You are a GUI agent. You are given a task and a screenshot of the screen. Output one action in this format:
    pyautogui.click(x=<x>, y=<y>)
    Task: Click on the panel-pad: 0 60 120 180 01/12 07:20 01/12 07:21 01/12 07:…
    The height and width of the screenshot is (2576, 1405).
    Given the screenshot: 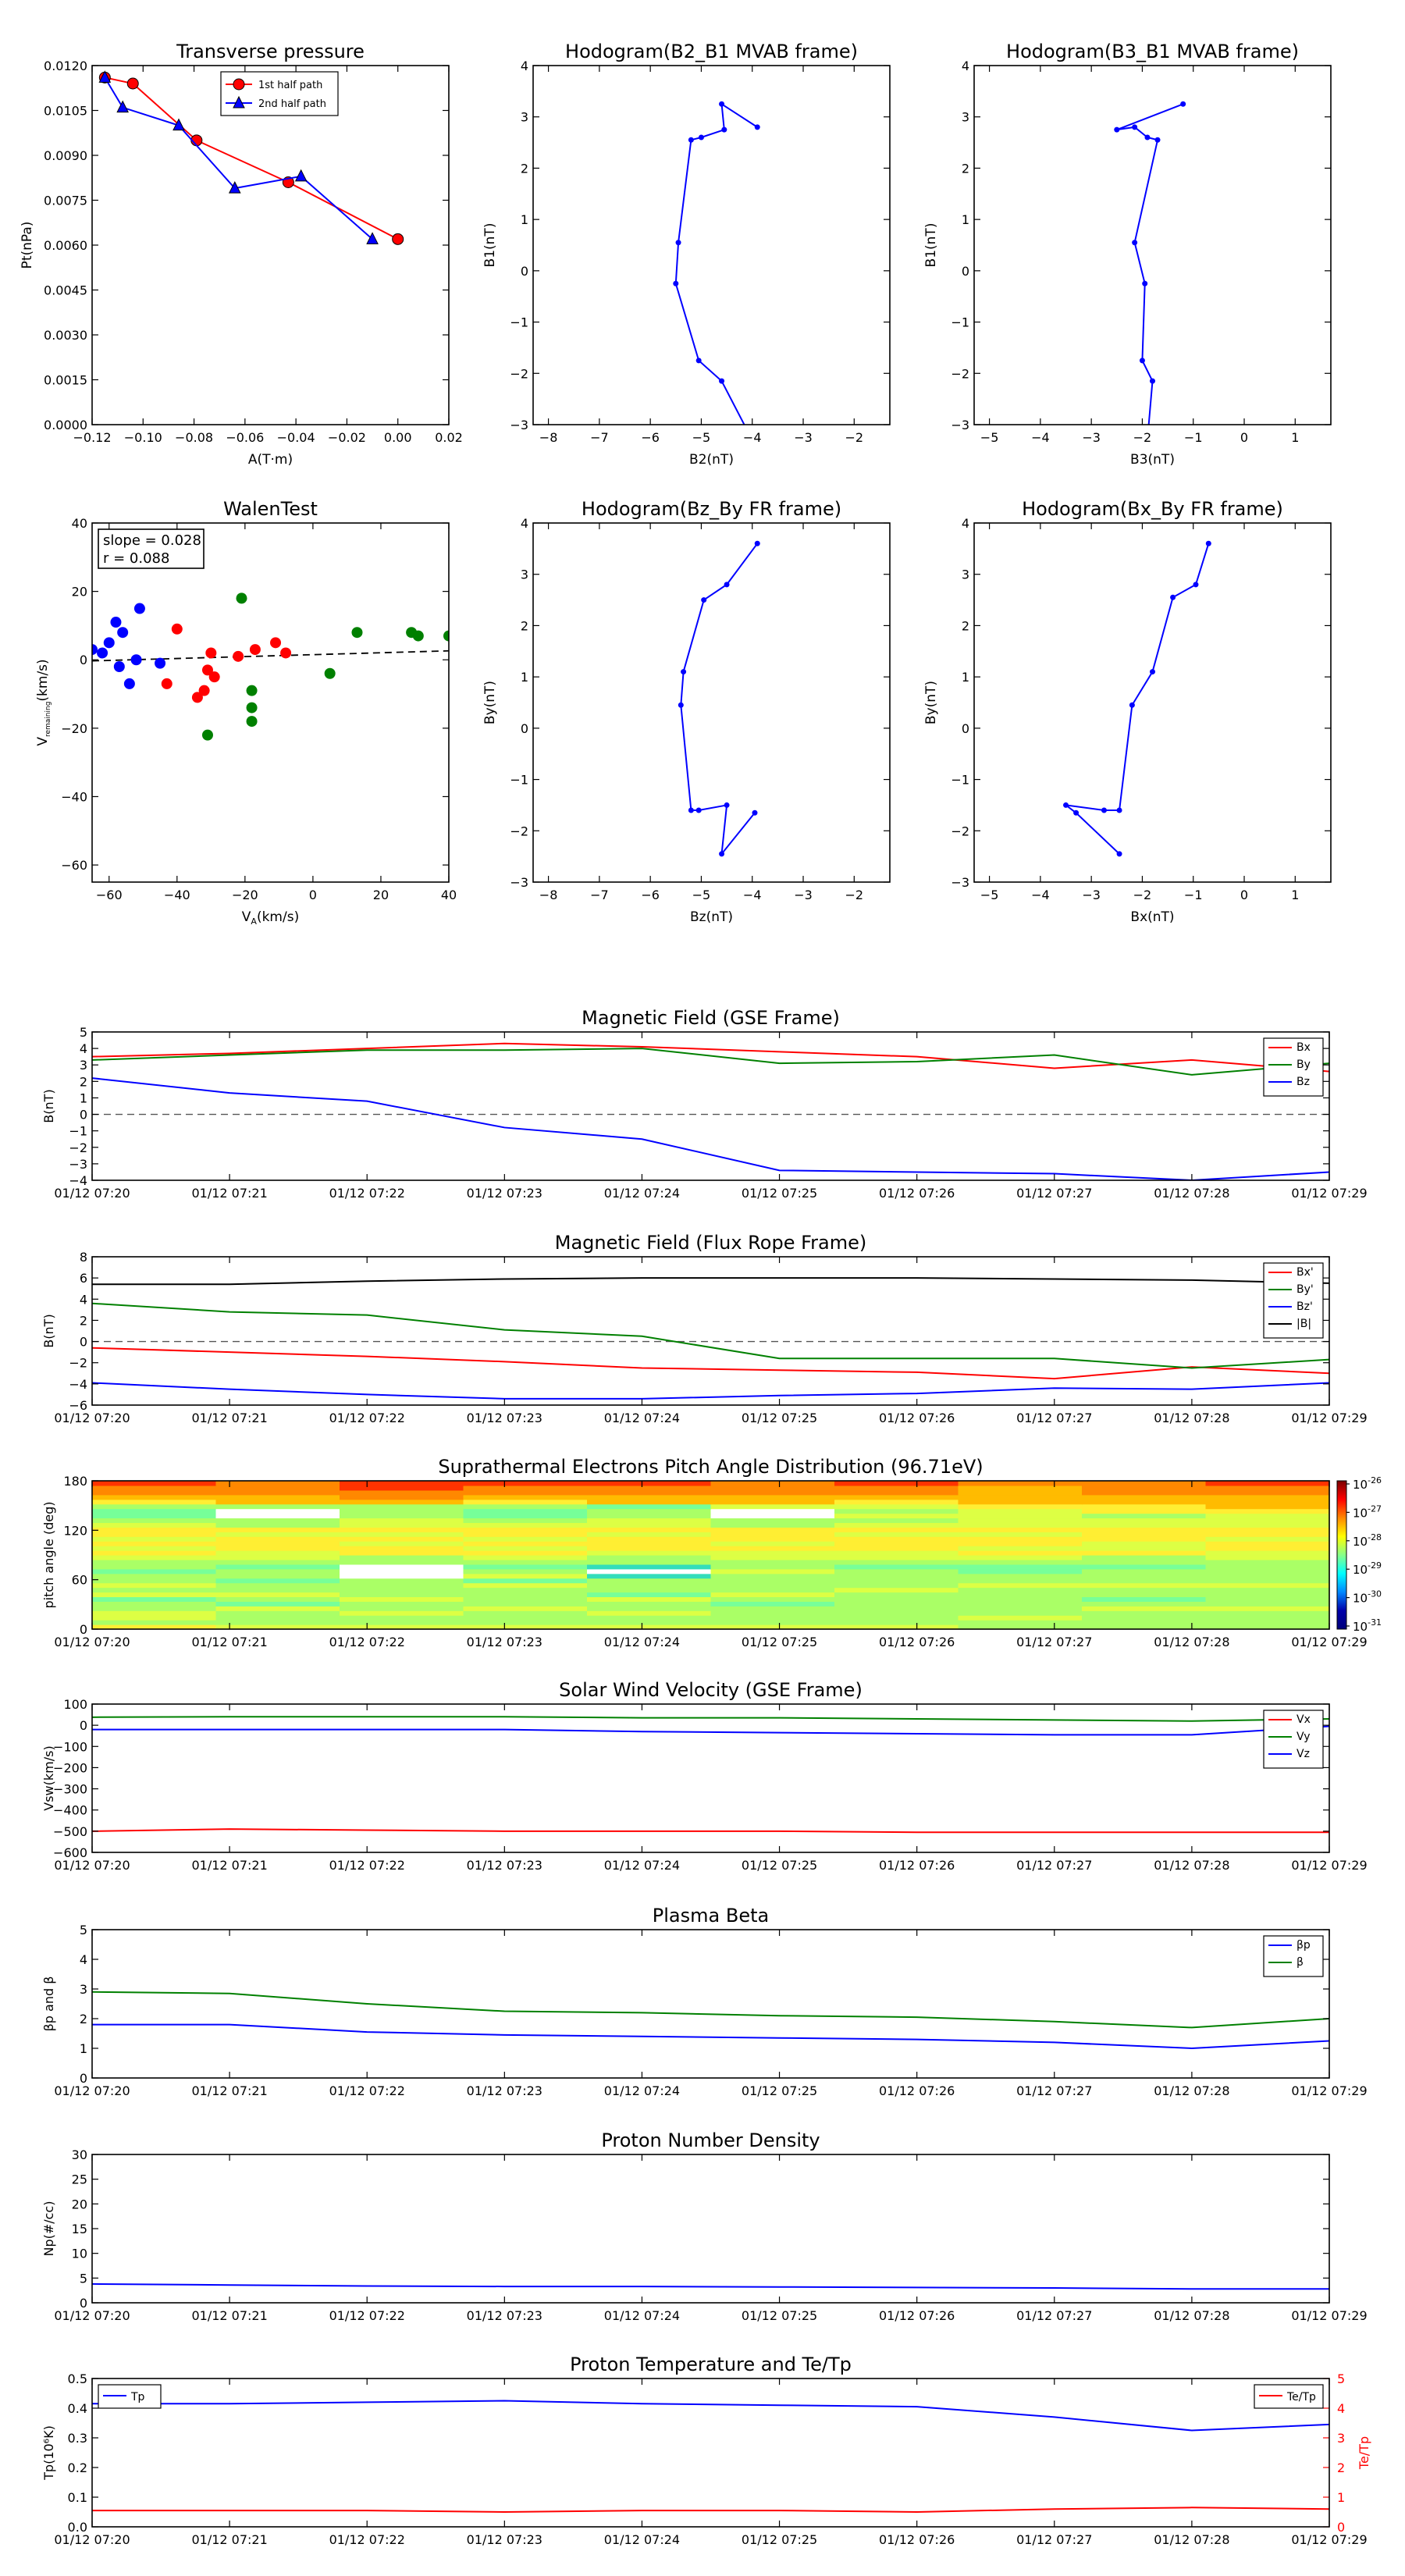 What is the action you would take?
    pyautogui.click(x=712, y=1552)
    